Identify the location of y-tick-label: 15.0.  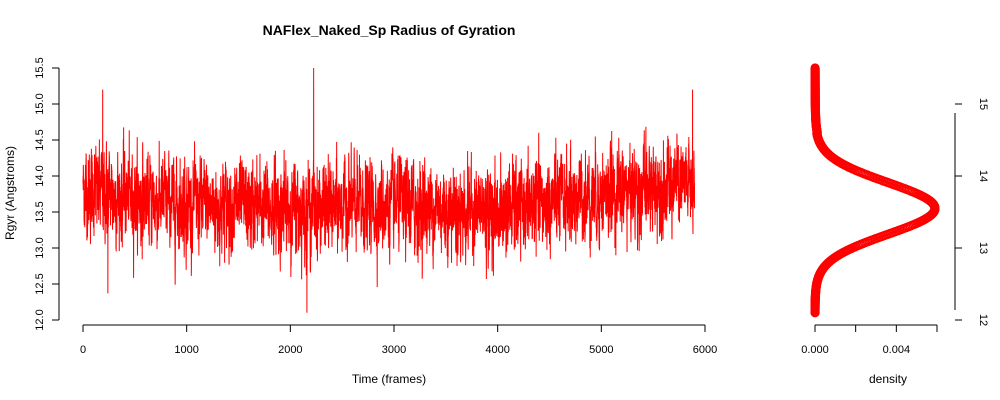
(40, 103).